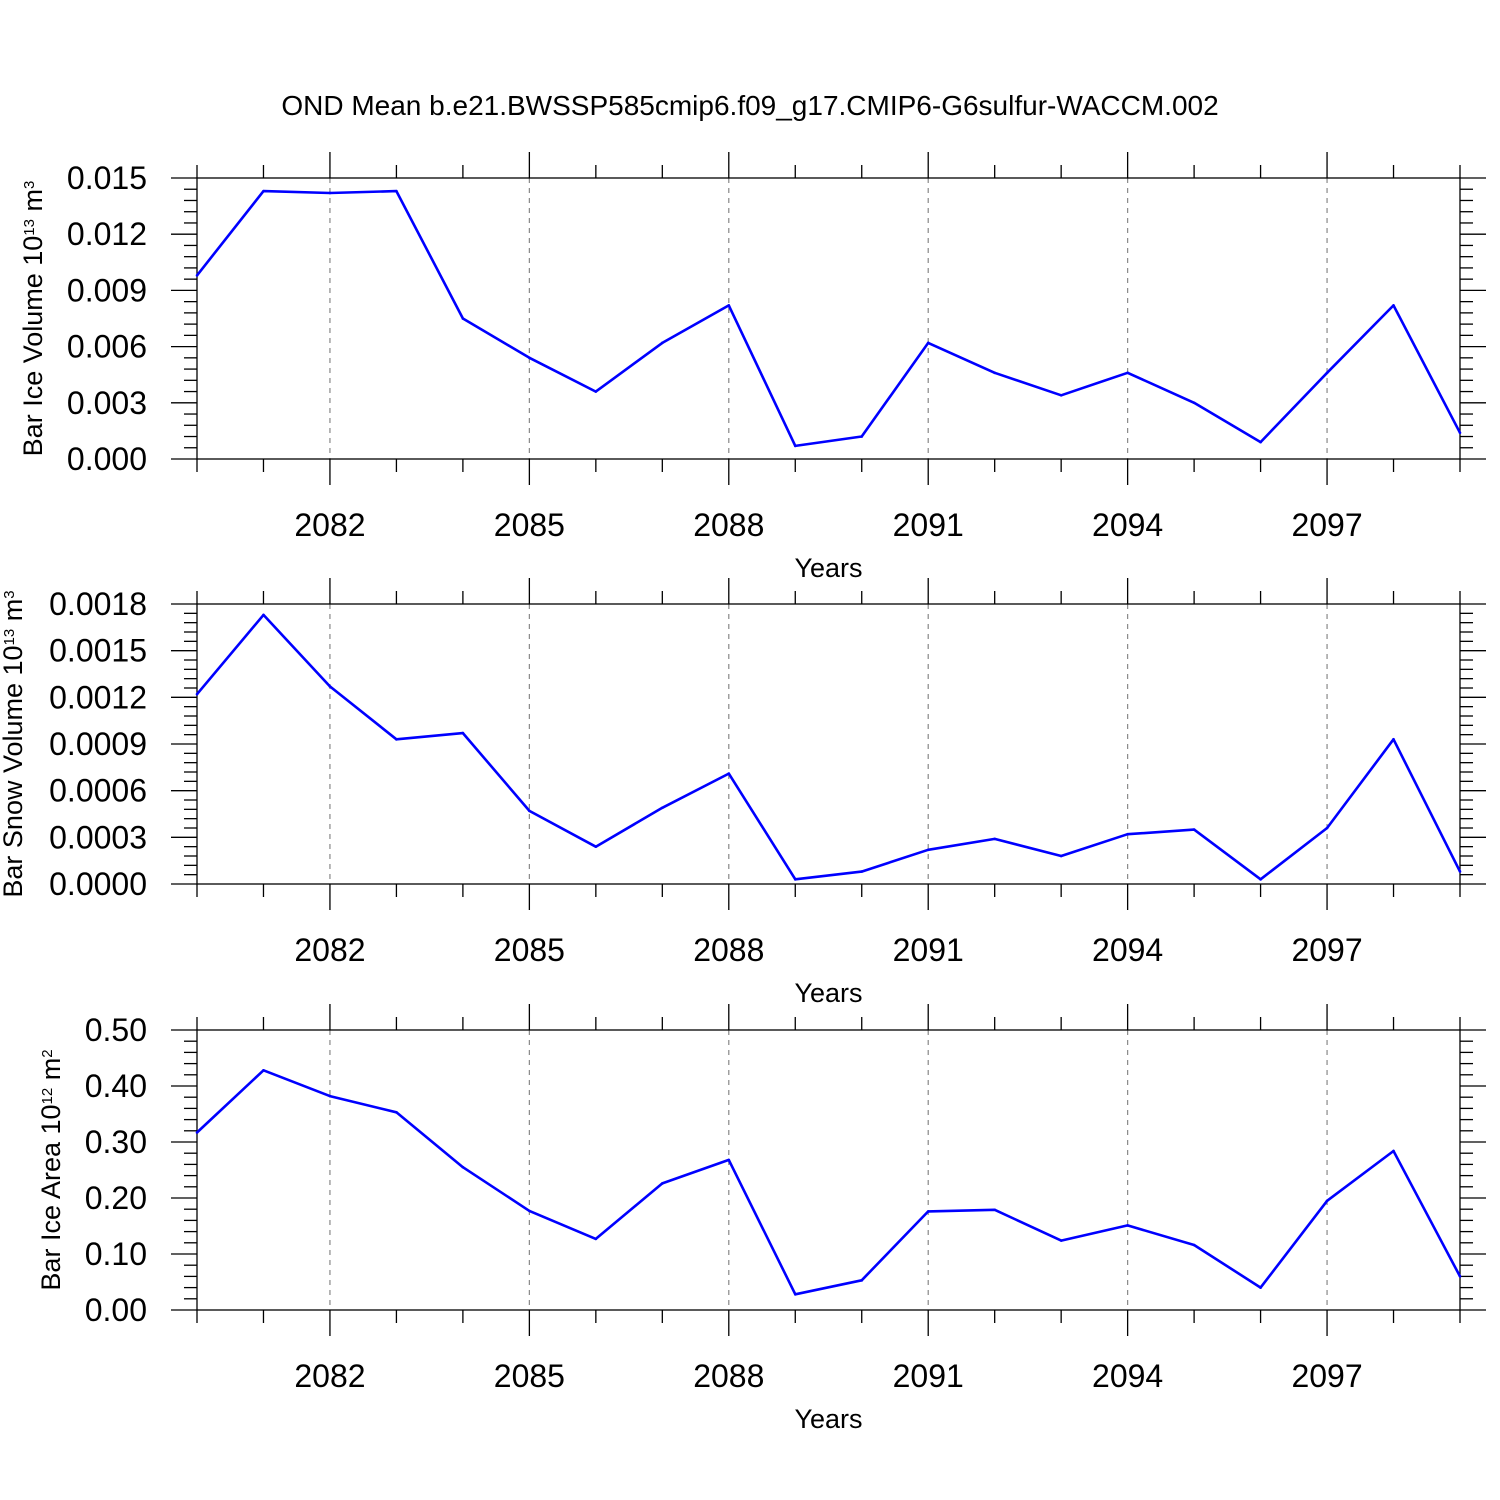 This screenshot has width=1500, height=1500. I want to click on y-tick-label: 0.000, so click(107, 459).